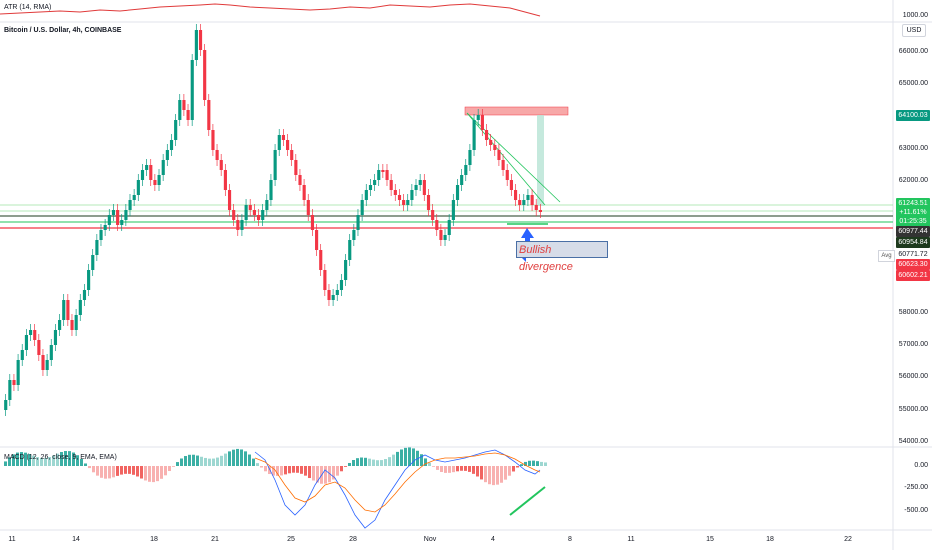 The height and width of the screenshot is (550, 932). Describe the element at coordinates (913, 148) in the screenshot. I see `price-tick: 63000.00` at that location.